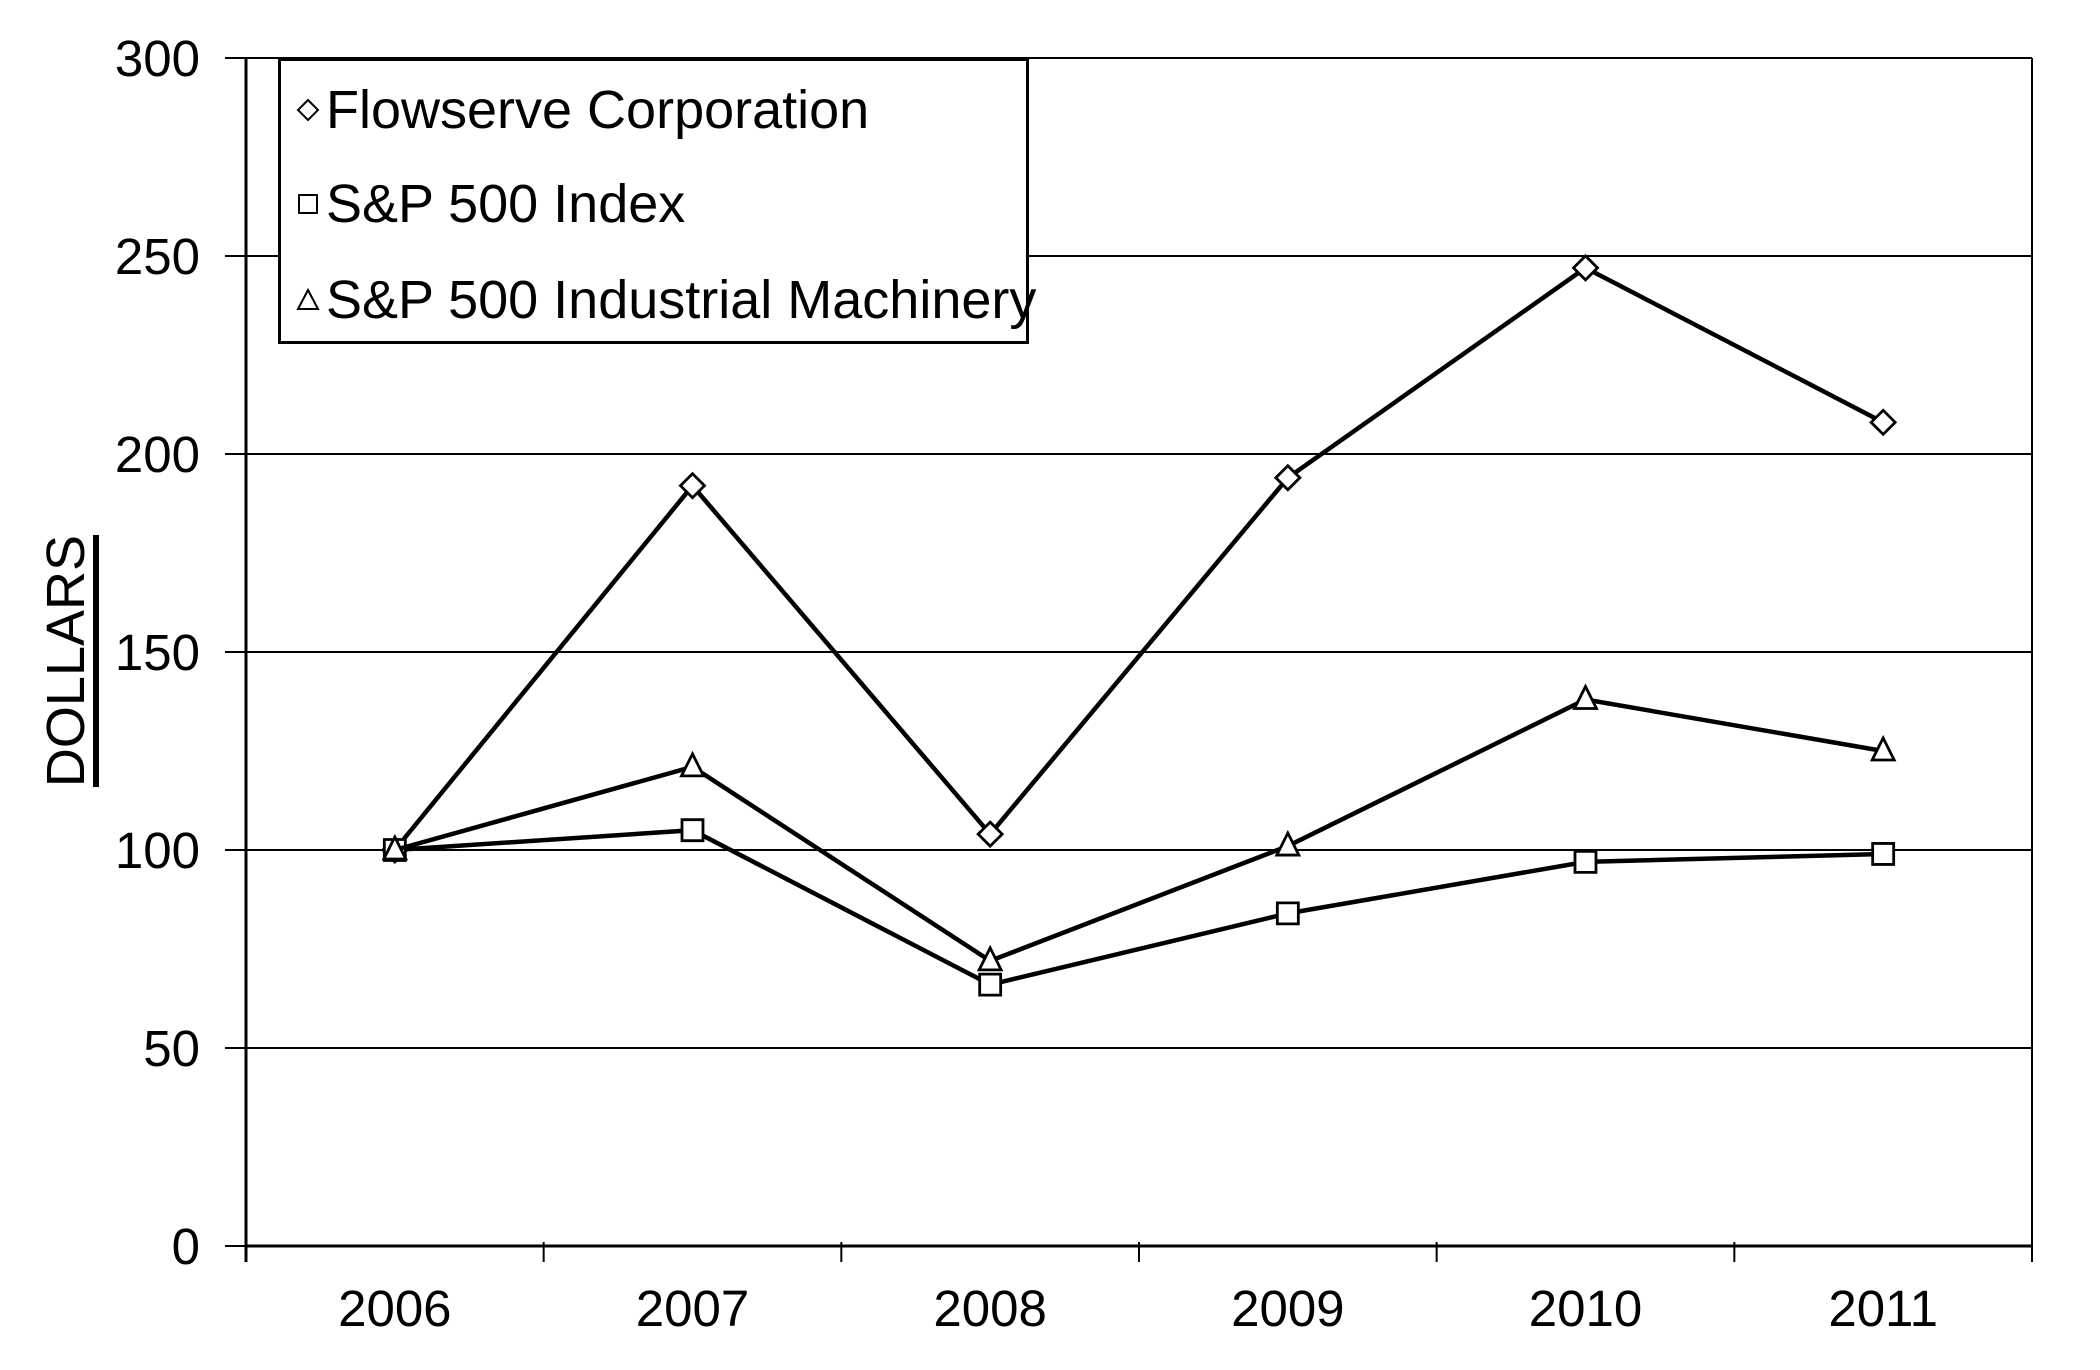  Describe the element at coordinates (157, 454) in the screenshot. I see `y-tick-label: 200` at that location.